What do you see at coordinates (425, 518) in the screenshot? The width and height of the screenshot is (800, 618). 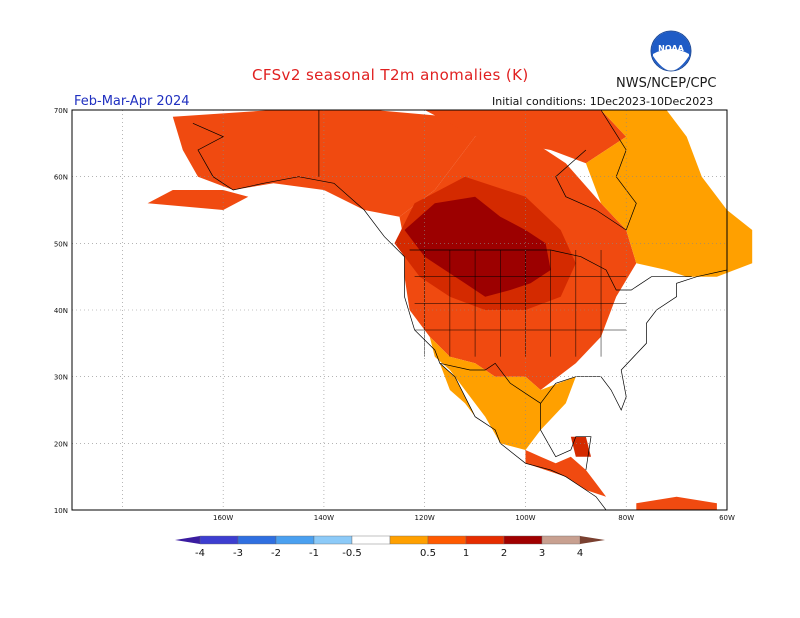 I see `longitude-label: 120W` at bounding box center [425, 518].